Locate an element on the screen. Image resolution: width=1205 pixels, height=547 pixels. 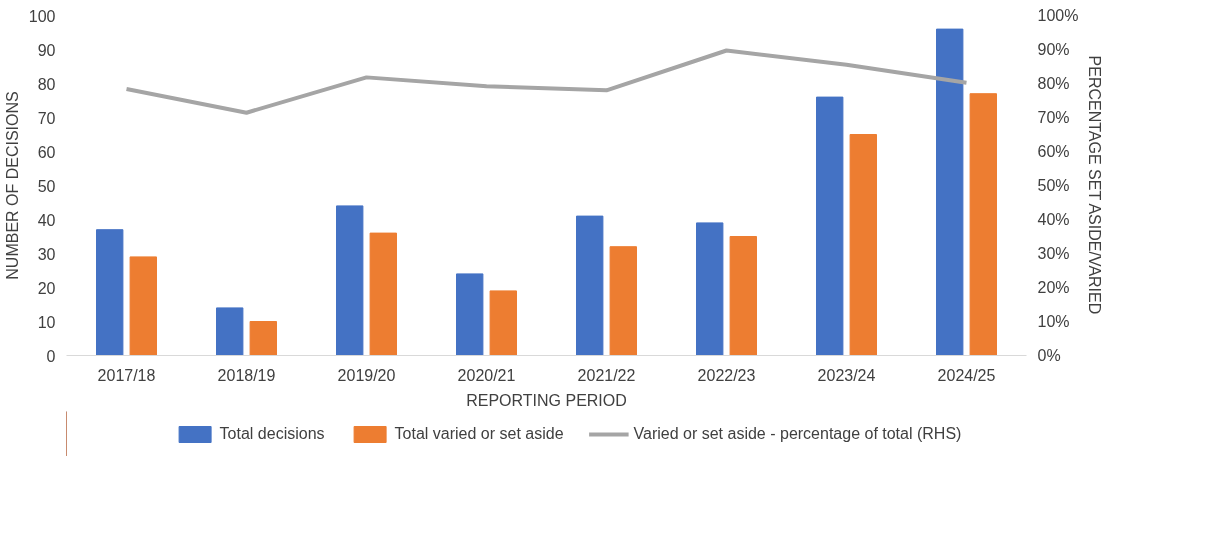
y-tick-label: 50 is located at coordinates (46, 186).